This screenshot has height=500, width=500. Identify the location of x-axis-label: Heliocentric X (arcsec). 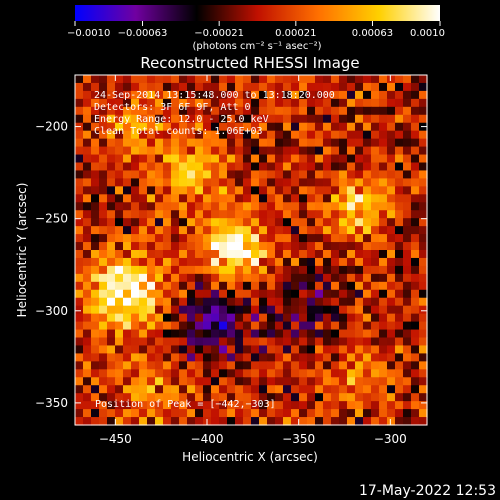
(250, 457).